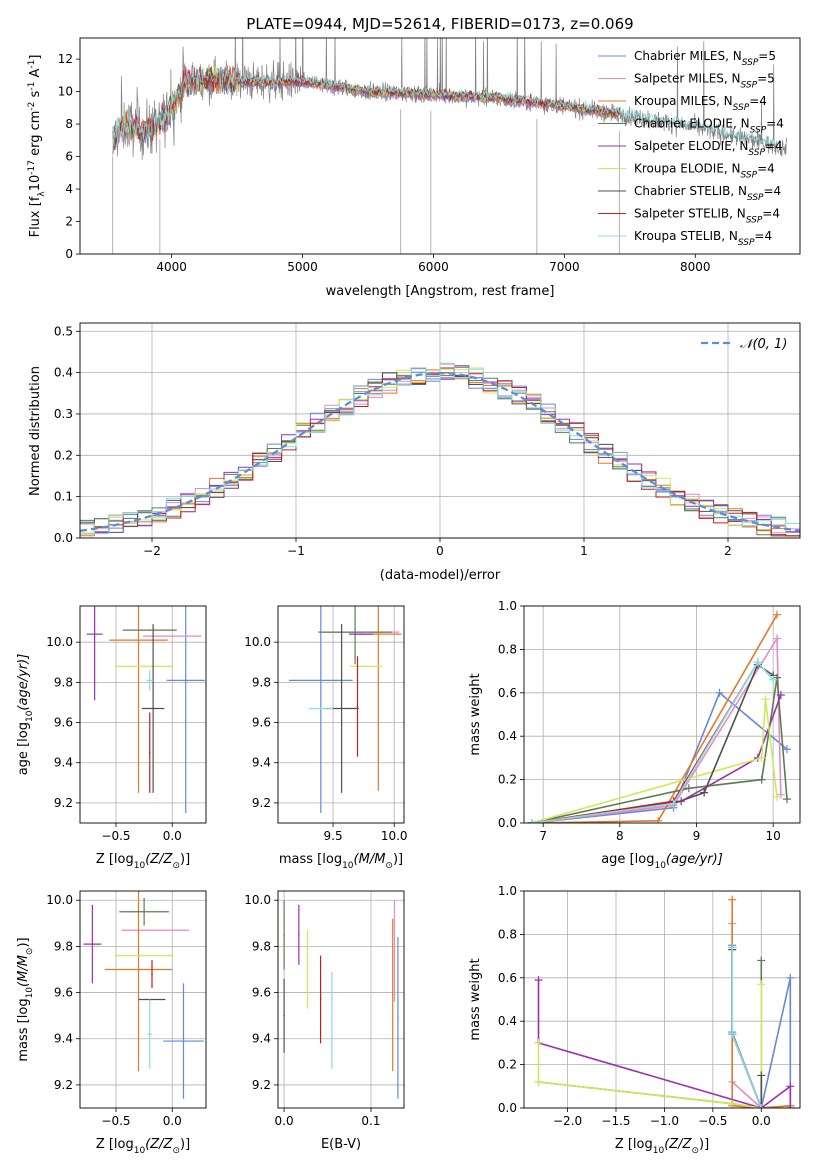 The width and height of the screenshot is (819, 1170). Describe the element at coordinates (703, 238) in the screenshot. I see `legend-label: Kroupa STELIB, NSSP=4` at that location.